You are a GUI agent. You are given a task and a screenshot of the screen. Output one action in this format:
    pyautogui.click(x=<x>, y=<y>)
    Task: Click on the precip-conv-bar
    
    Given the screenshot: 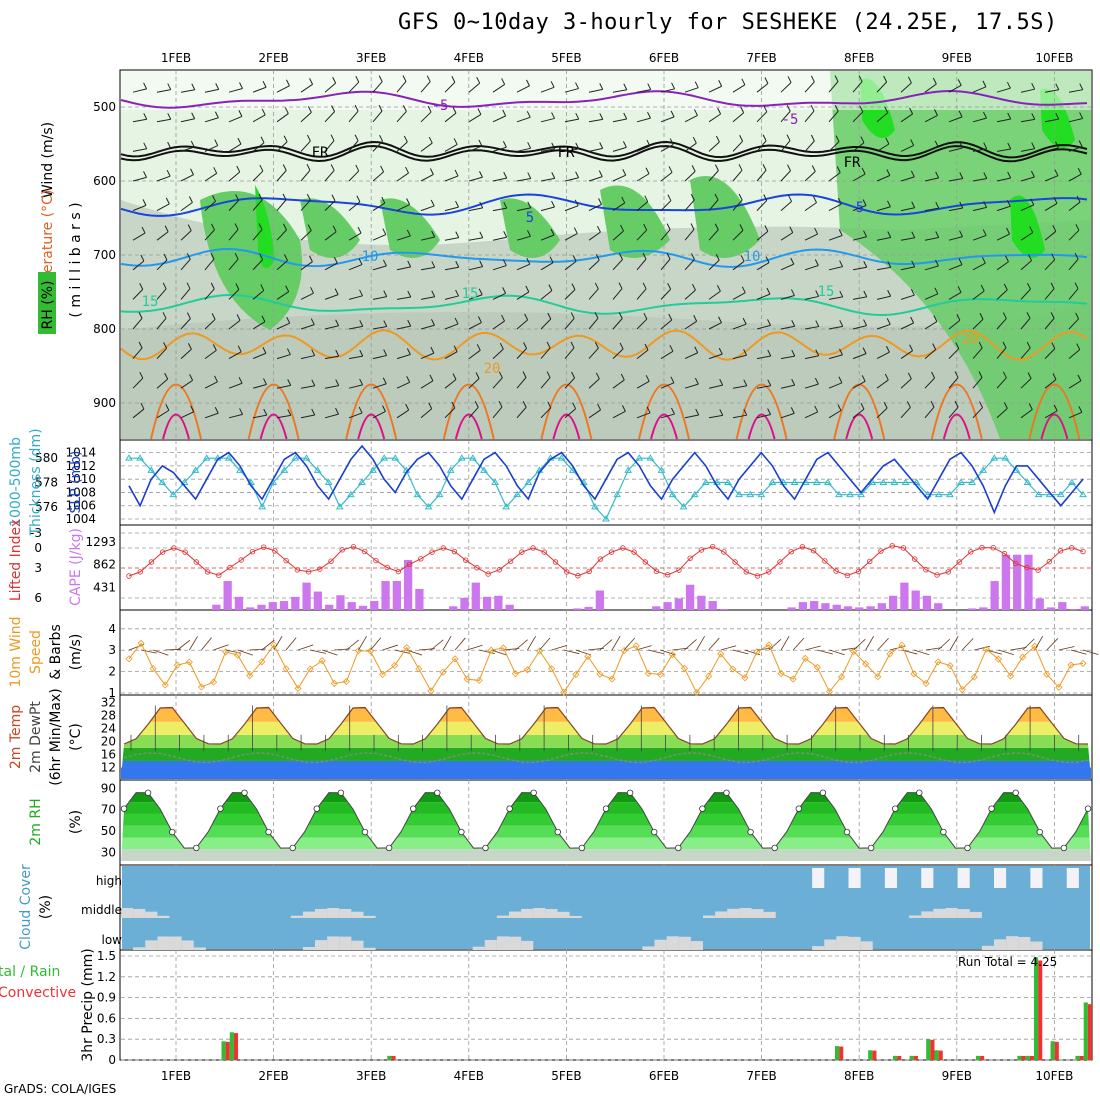 What is the action you would take?
    pyautogui.click(x=982, y=1057)
    